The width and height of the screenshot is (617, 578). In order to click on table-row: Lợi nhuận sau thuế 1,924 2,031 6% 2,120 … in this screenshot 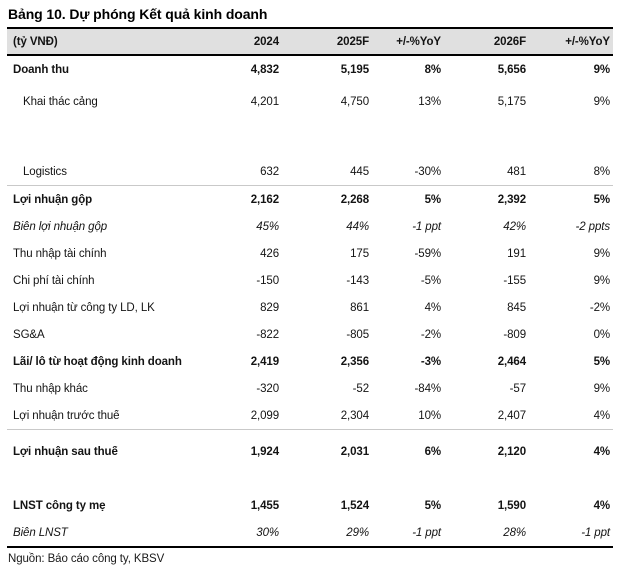, I will do `click(310, 451)`.